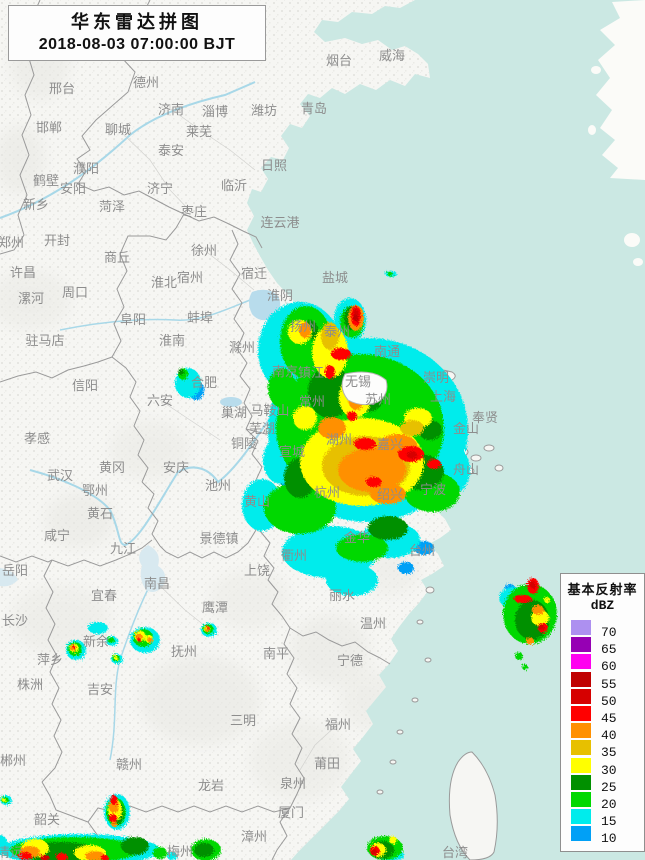  What do you see at coordinates (118, 129) in the screenshot?
I see `city-label: 聊城` at bounding box center [118, 129].